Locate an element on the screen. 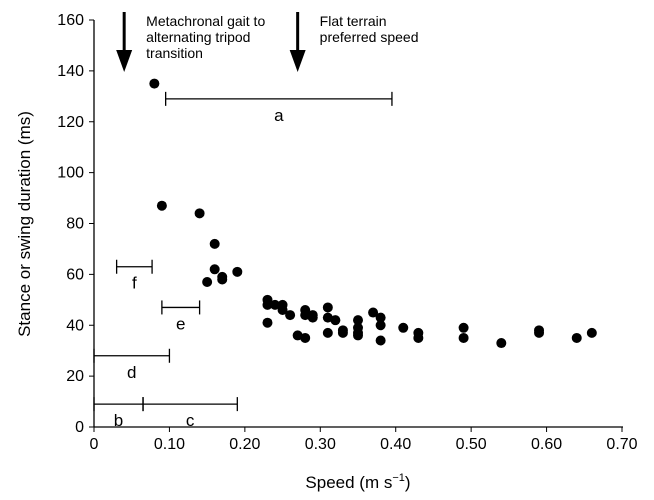  annotation: Metachronal gait to is located at coordinates (205, 21).